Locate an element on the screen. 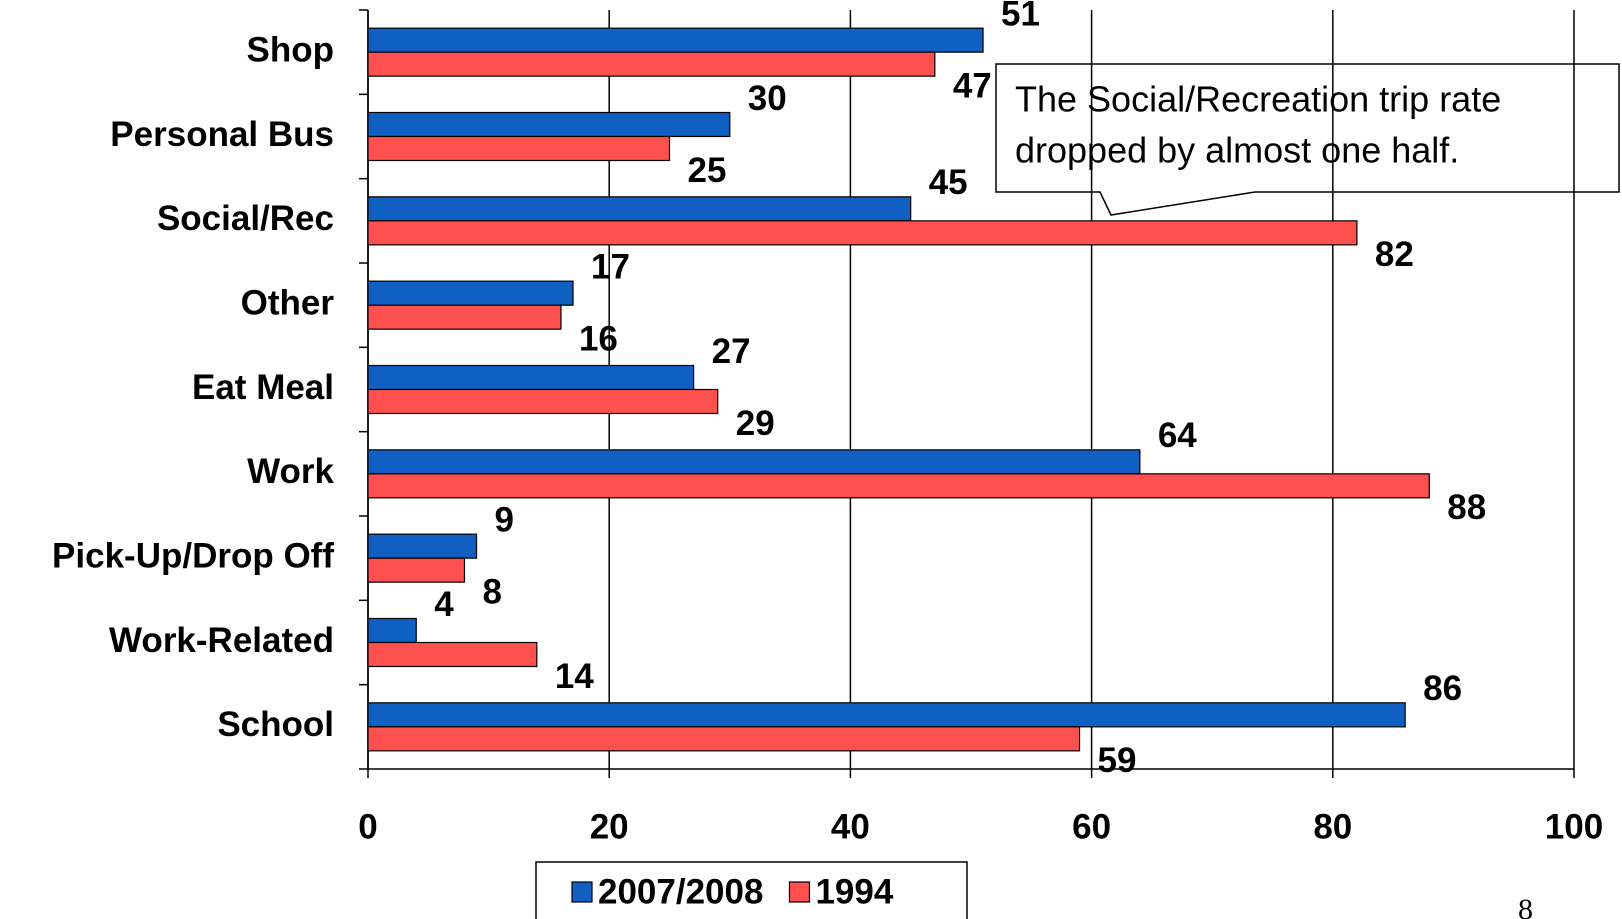 The image size is (1622, 919). value-label: 47 is located at coordinates (972, 85).